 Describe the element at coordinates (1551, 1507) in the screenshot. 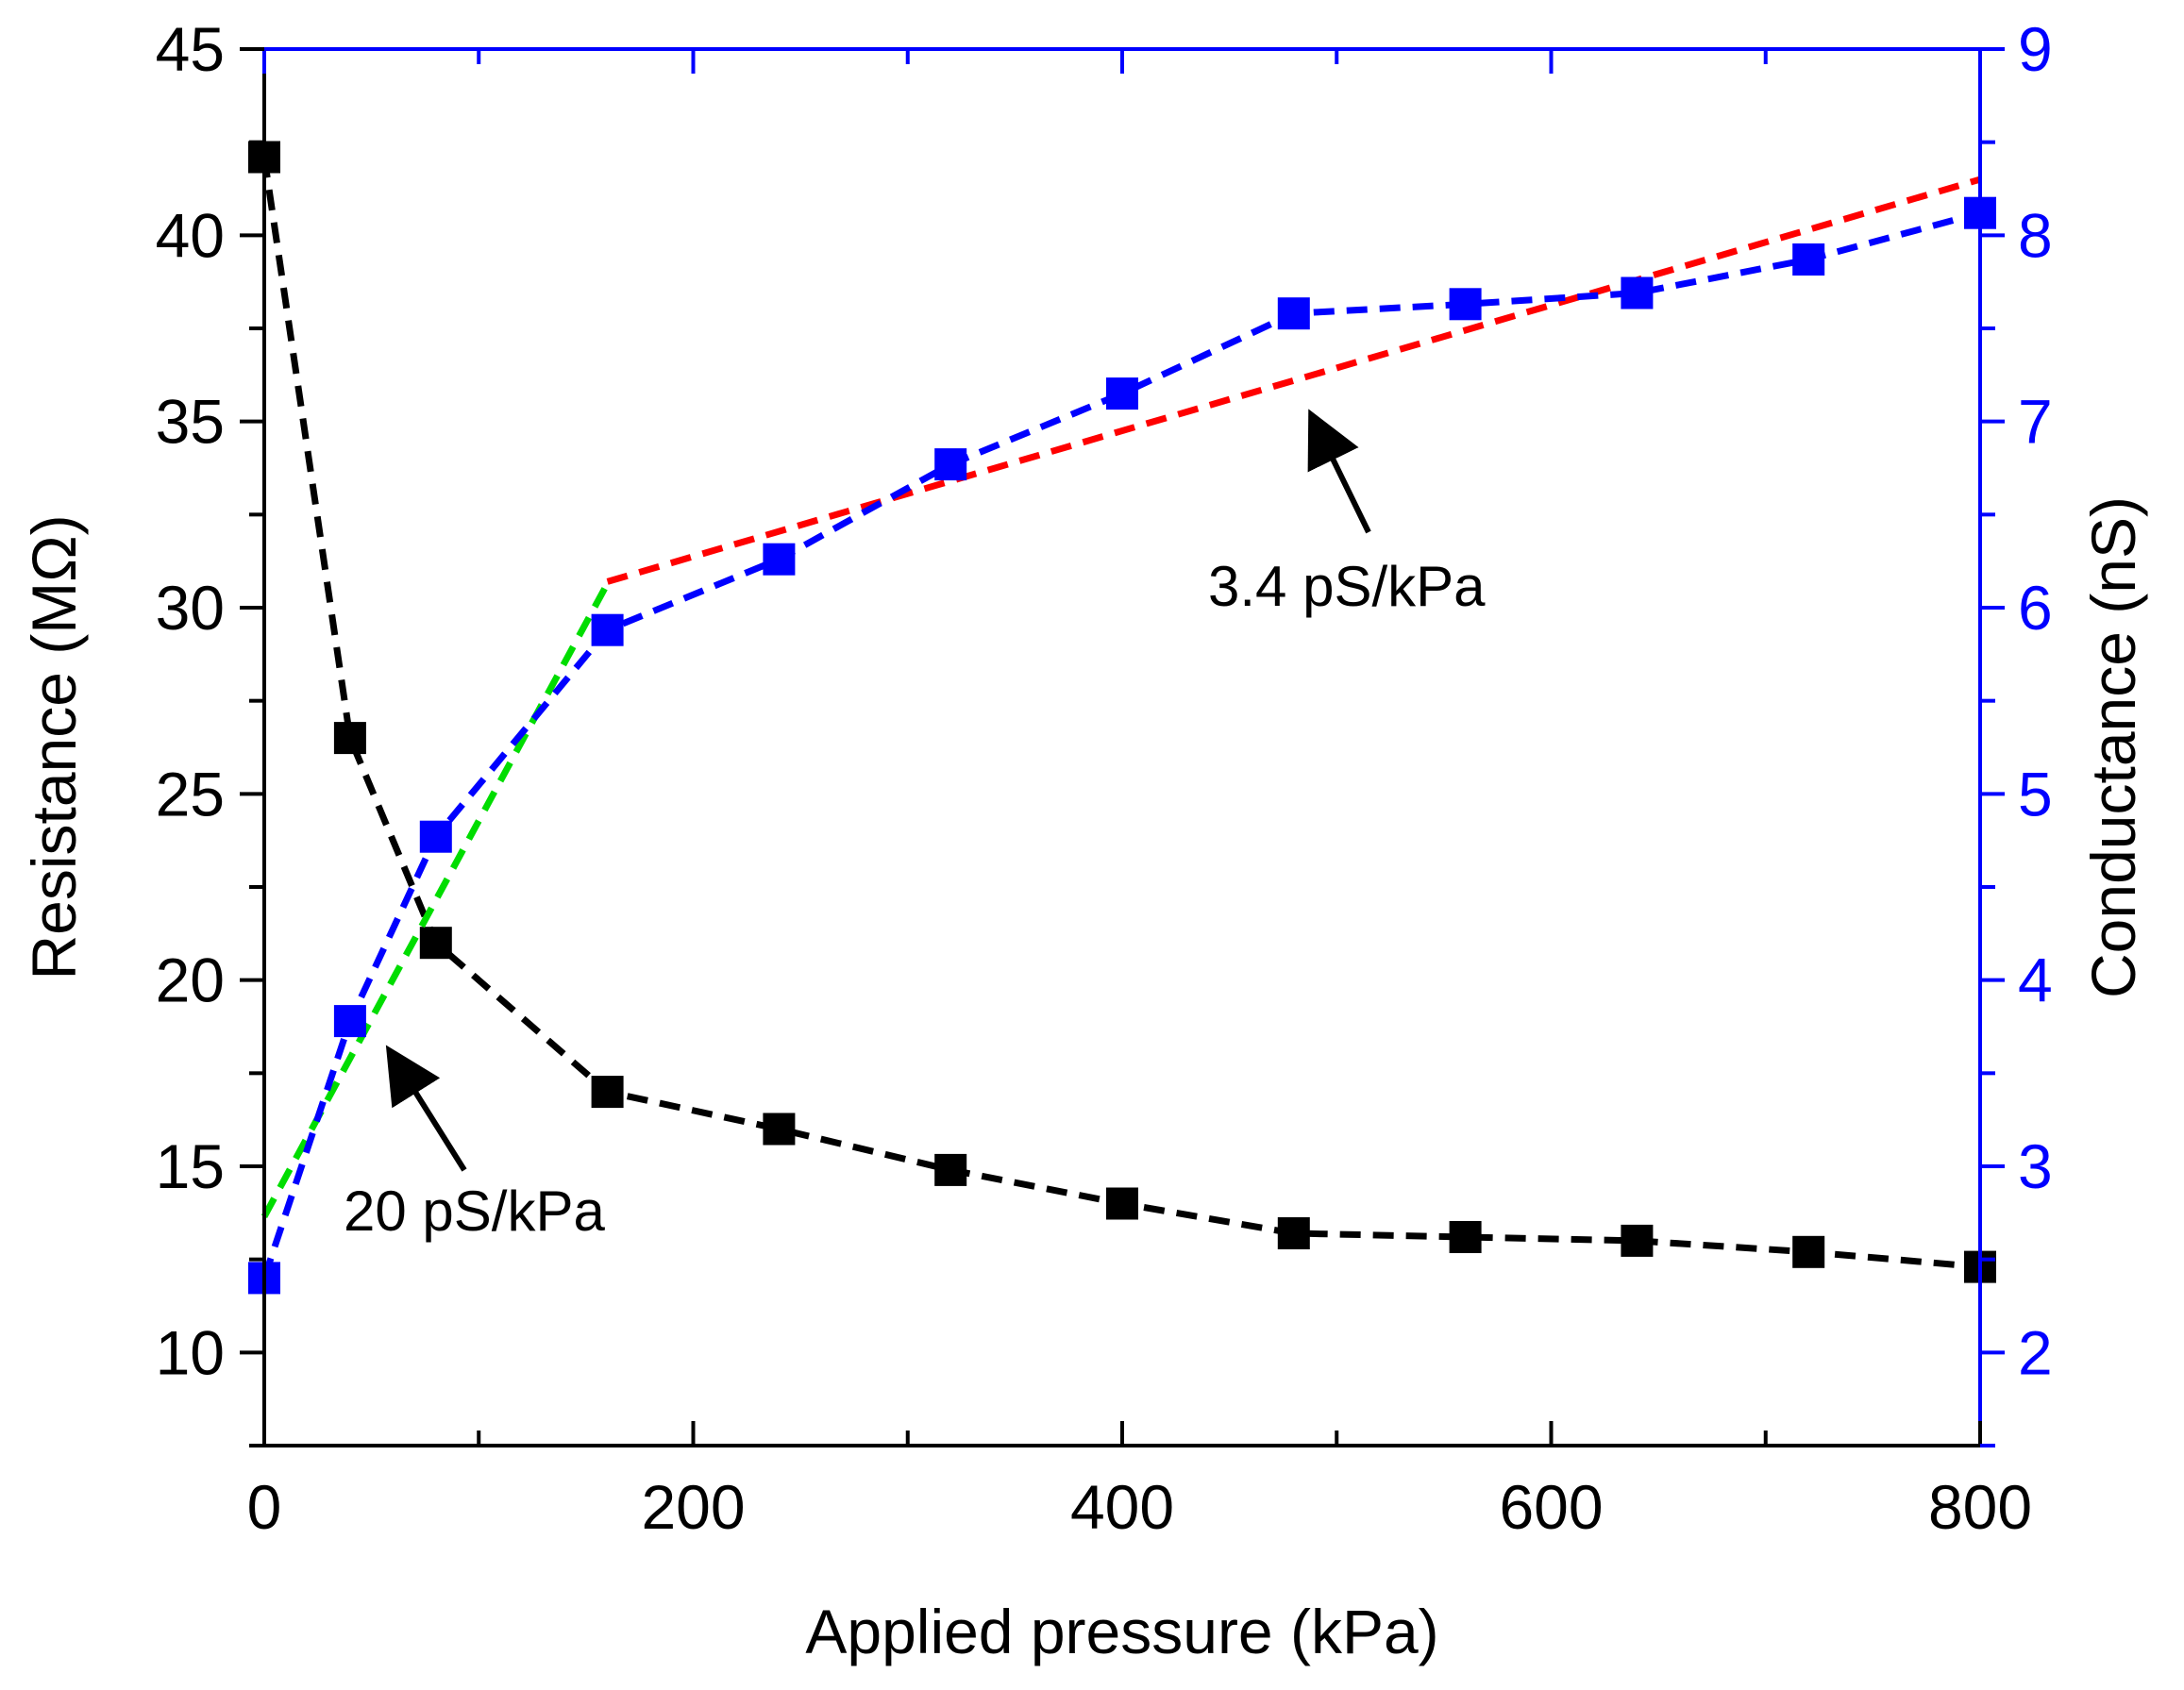

I see `x-tick-label: 600` at that location.